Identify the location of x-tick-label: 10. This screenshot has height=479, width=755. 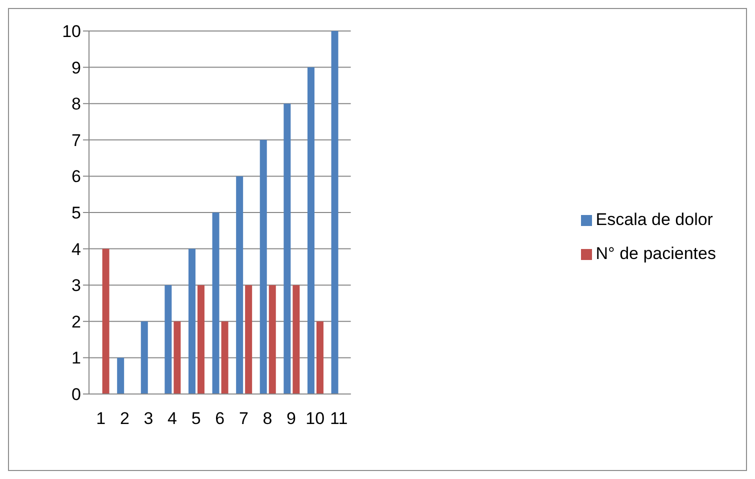
(315, 418).